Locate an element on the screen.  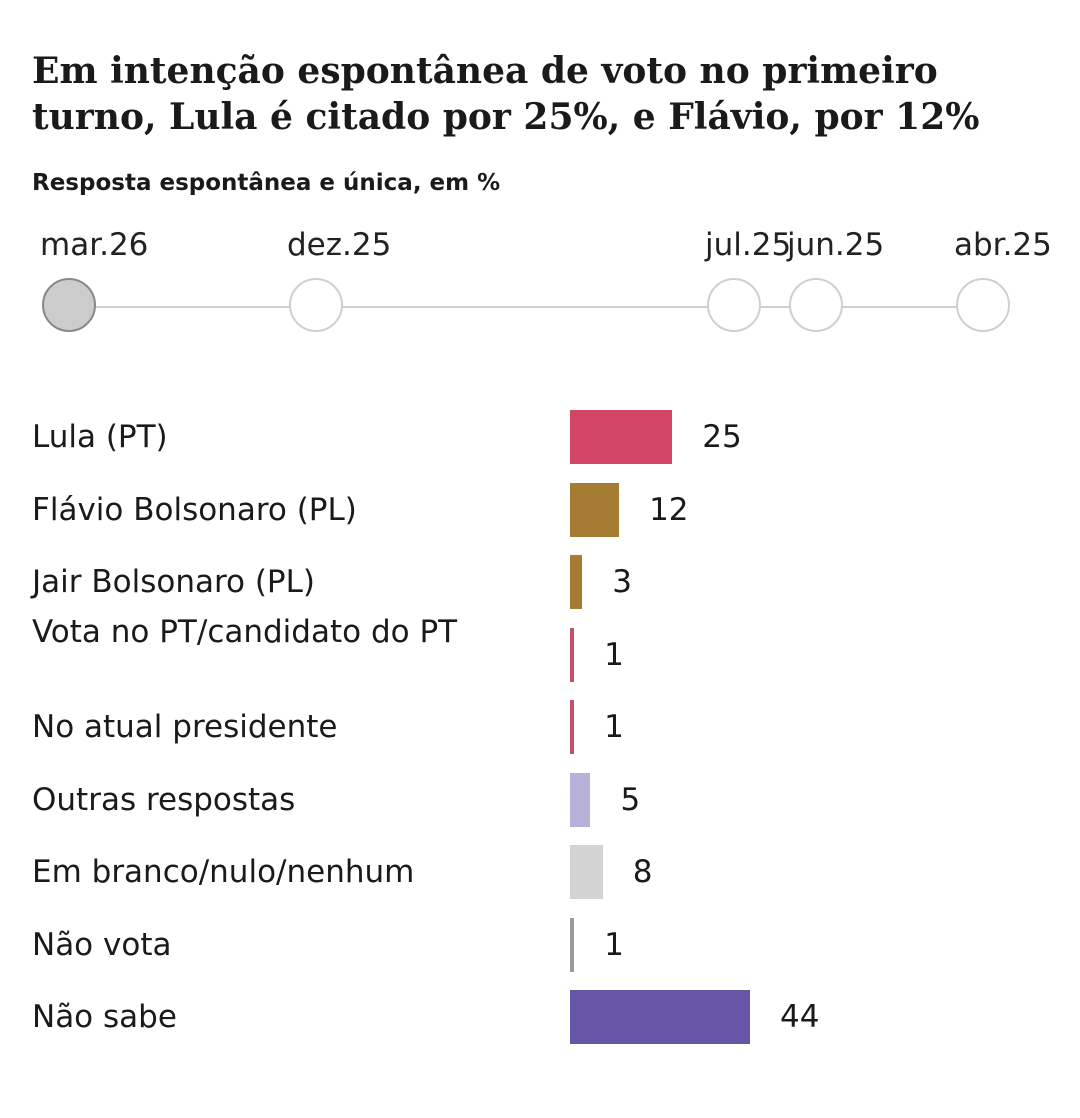
bar-label-5: Outras respostas is located at coordinates (164, 799).